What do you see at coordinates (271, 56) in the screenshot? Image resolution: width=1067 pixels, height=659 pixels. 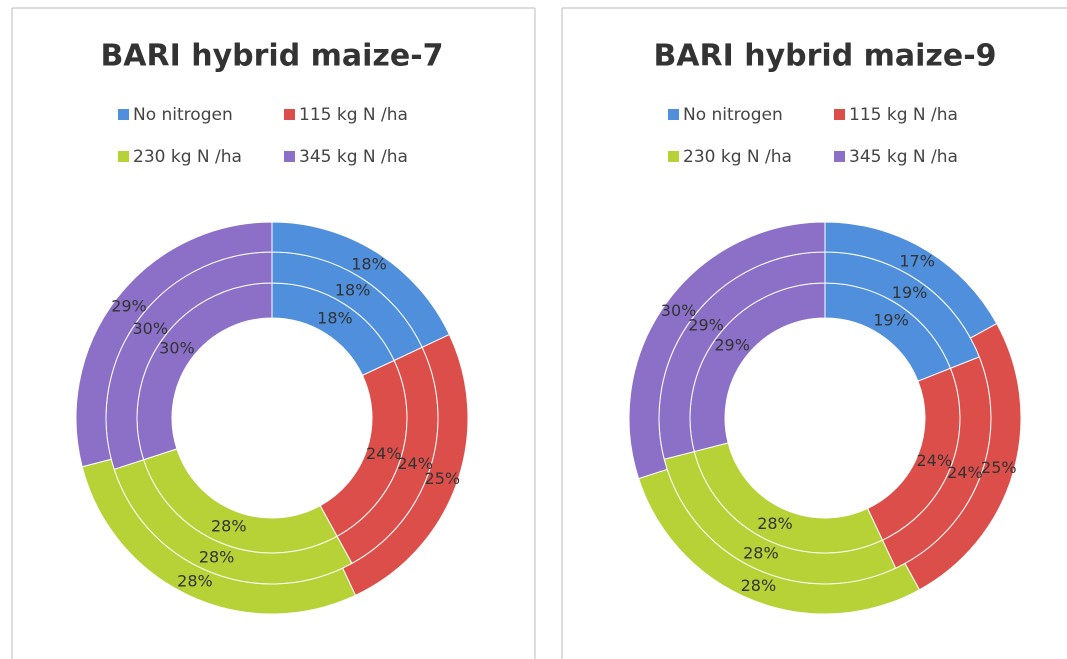 I see `chart-title: BARI hybrid maize-7` at bounding box center [271, 56].